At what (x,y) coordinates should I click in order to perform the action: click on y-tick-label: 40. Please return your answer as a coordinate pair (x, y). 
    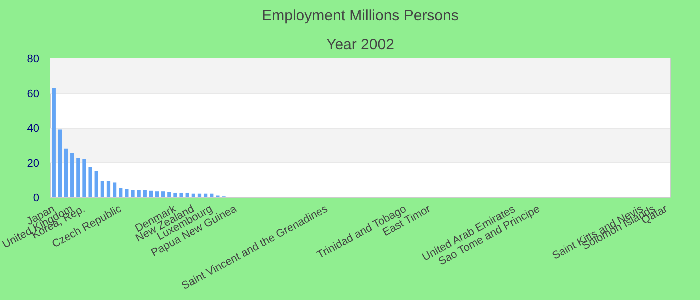
    Looking at the image, I should click on (33, 129).